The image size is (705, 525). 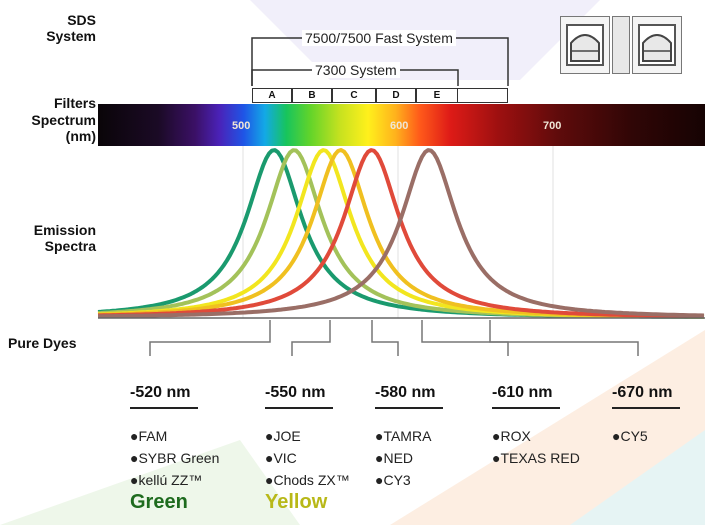 I want to click on spectrum-bar, so click(x=401, y=125).